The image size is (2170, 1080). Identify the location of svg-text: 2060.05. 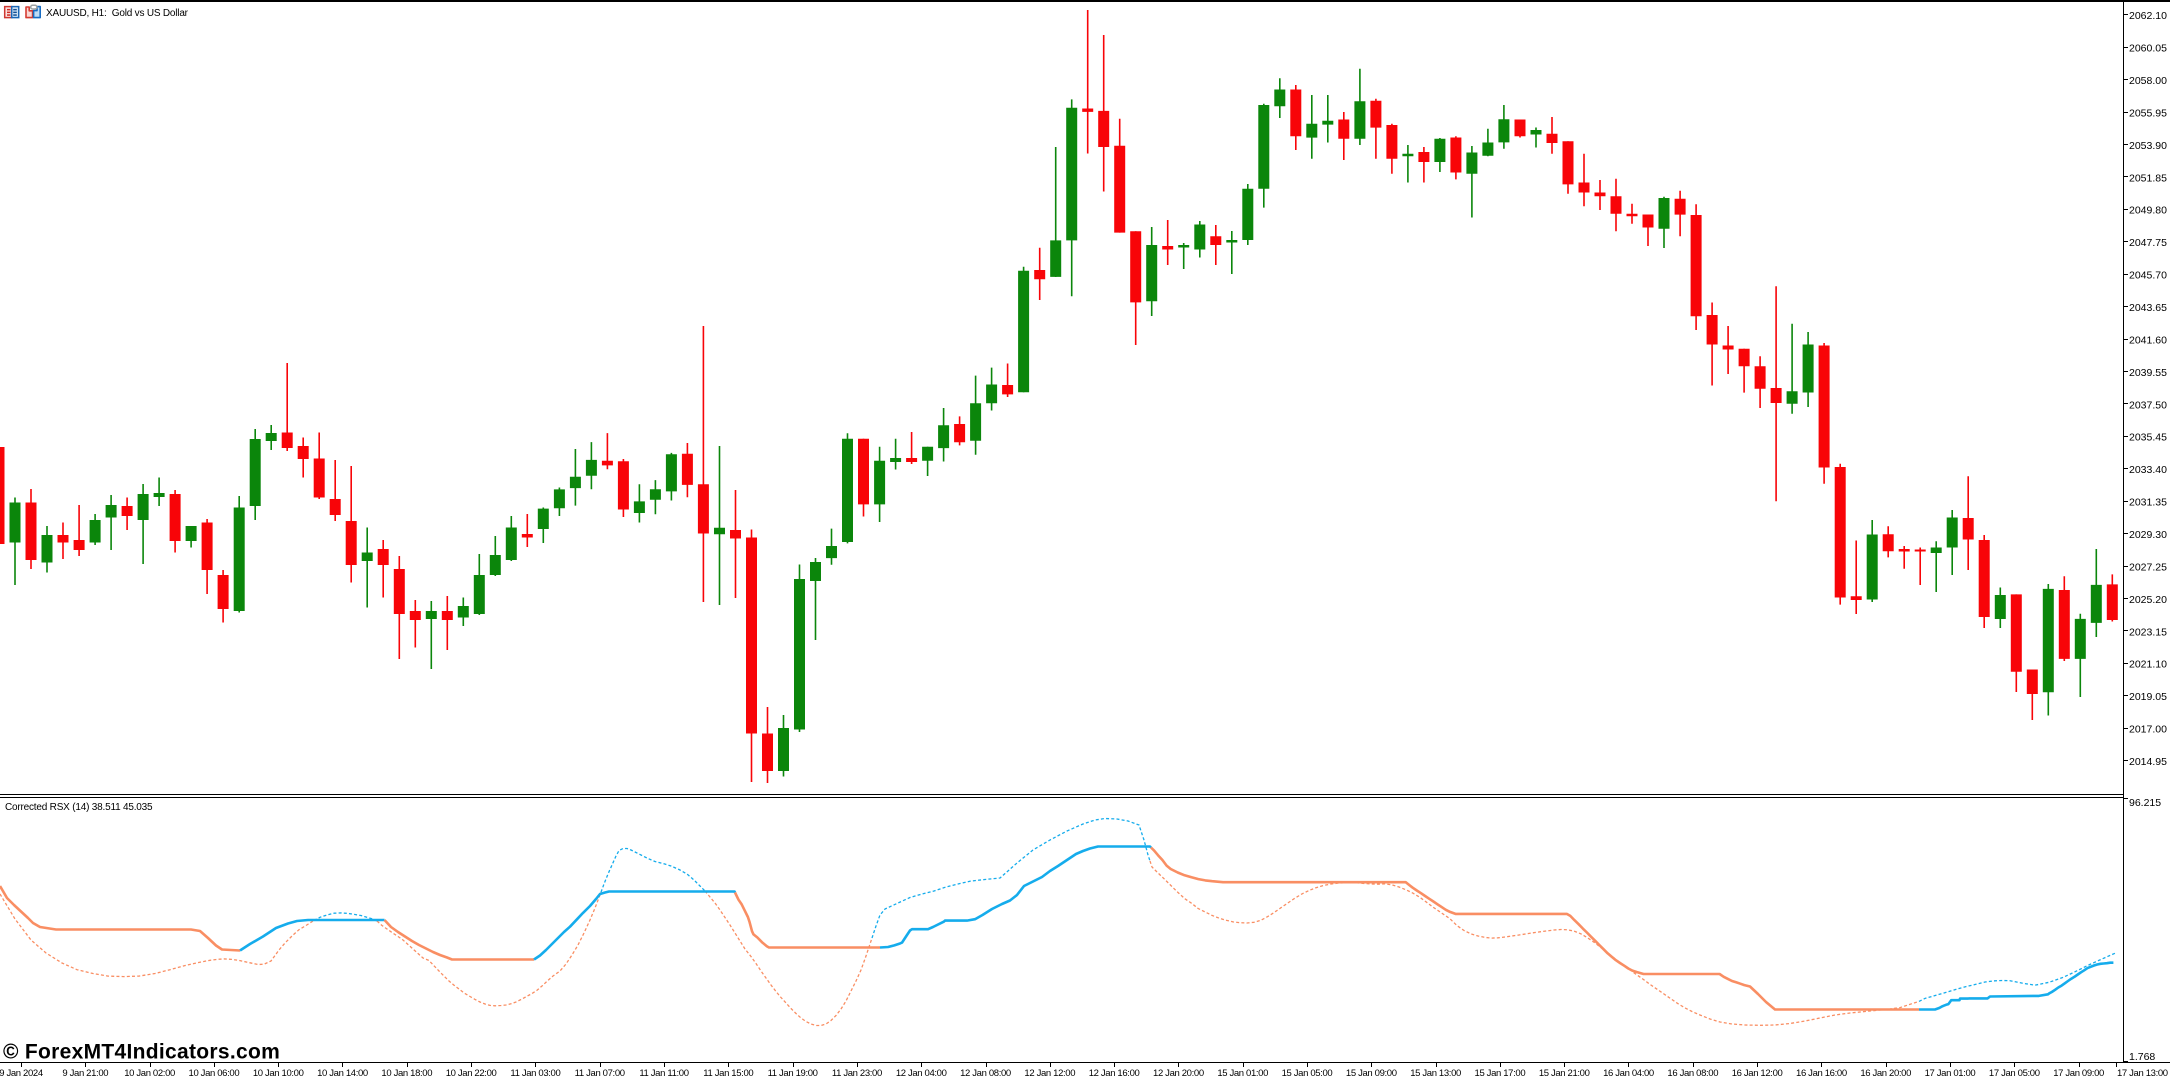
(2148, 49).